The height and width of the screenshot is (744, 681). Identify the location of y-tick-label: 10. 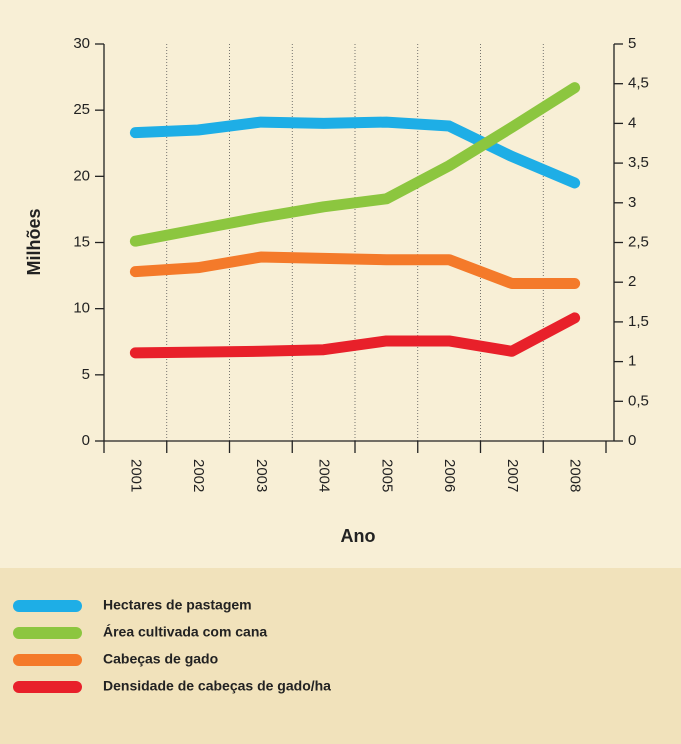
(81, 308).